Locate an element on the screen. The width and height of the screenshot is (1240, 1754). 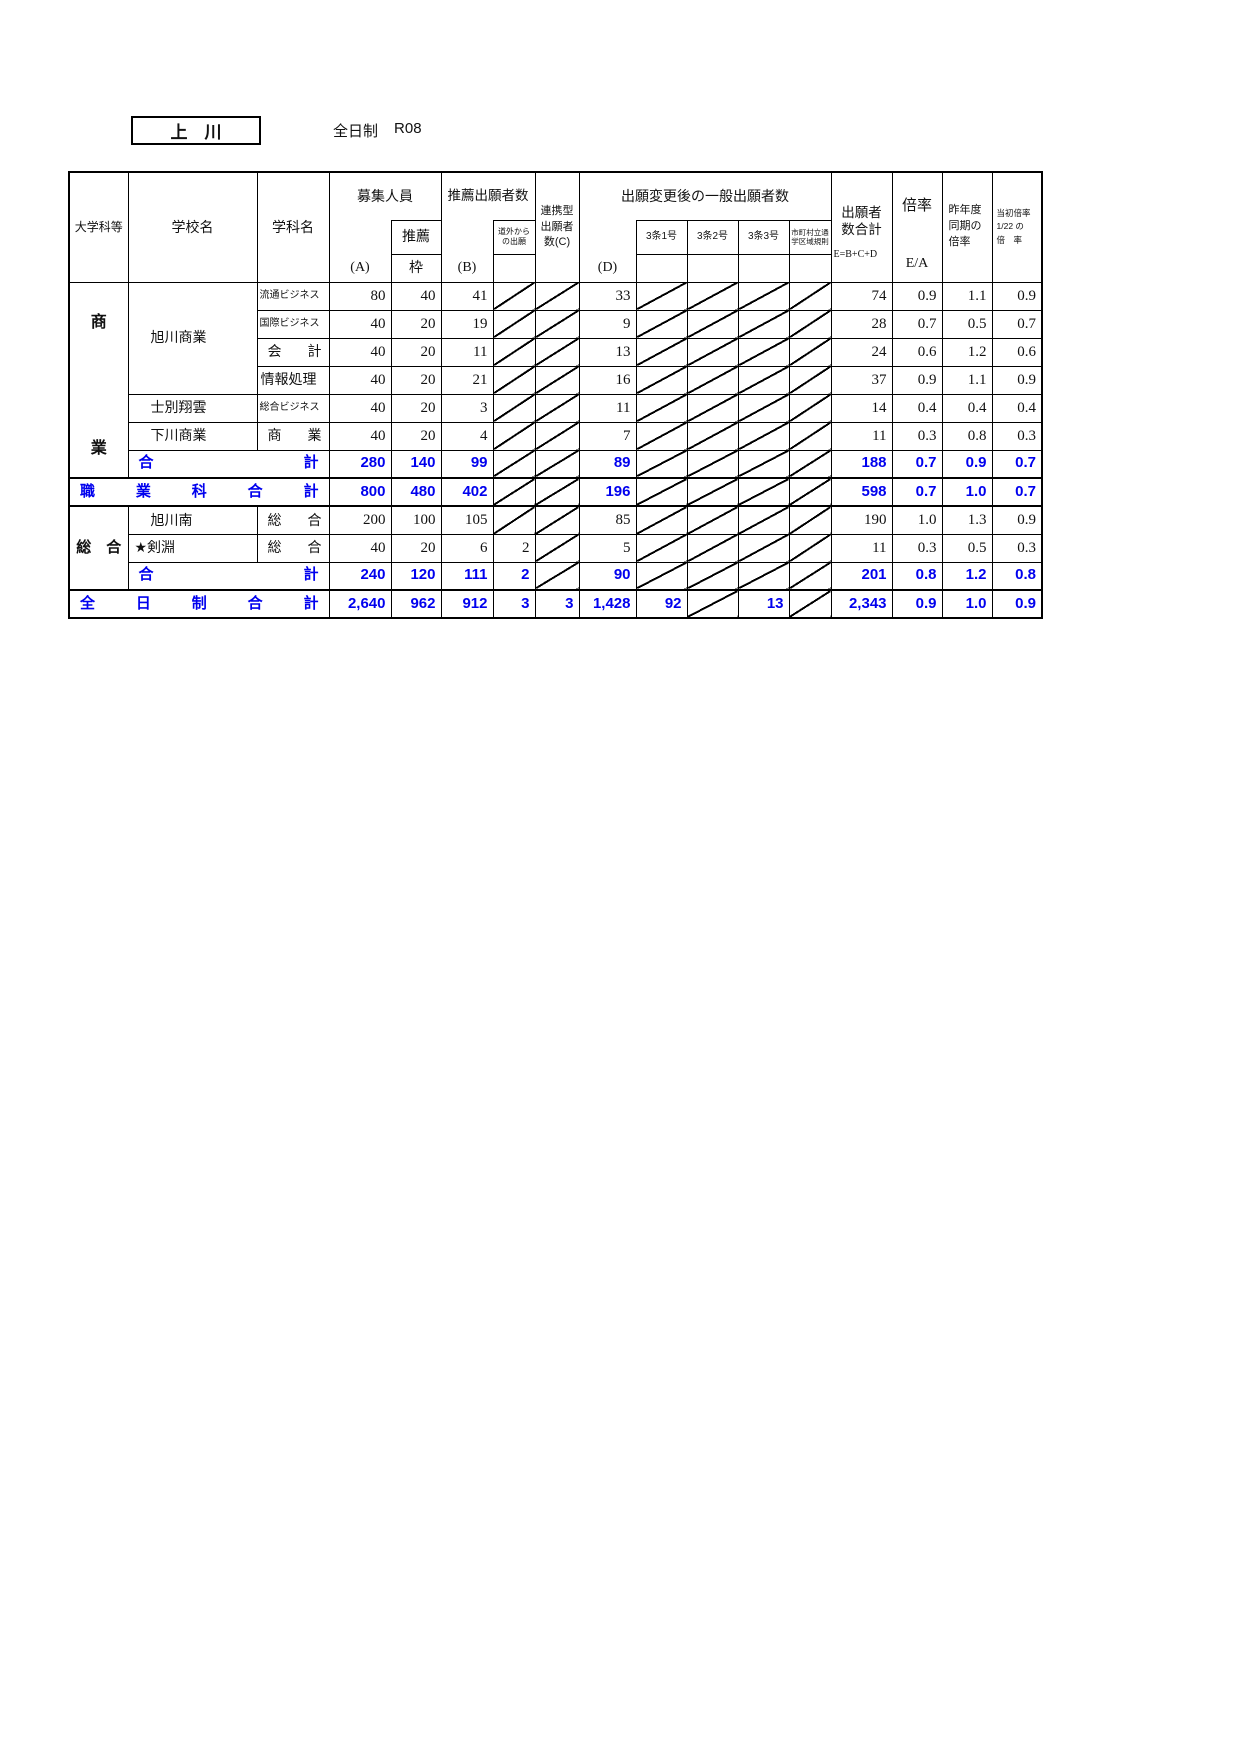
value-cell: 0.3 is located at coordinates (917, 436).